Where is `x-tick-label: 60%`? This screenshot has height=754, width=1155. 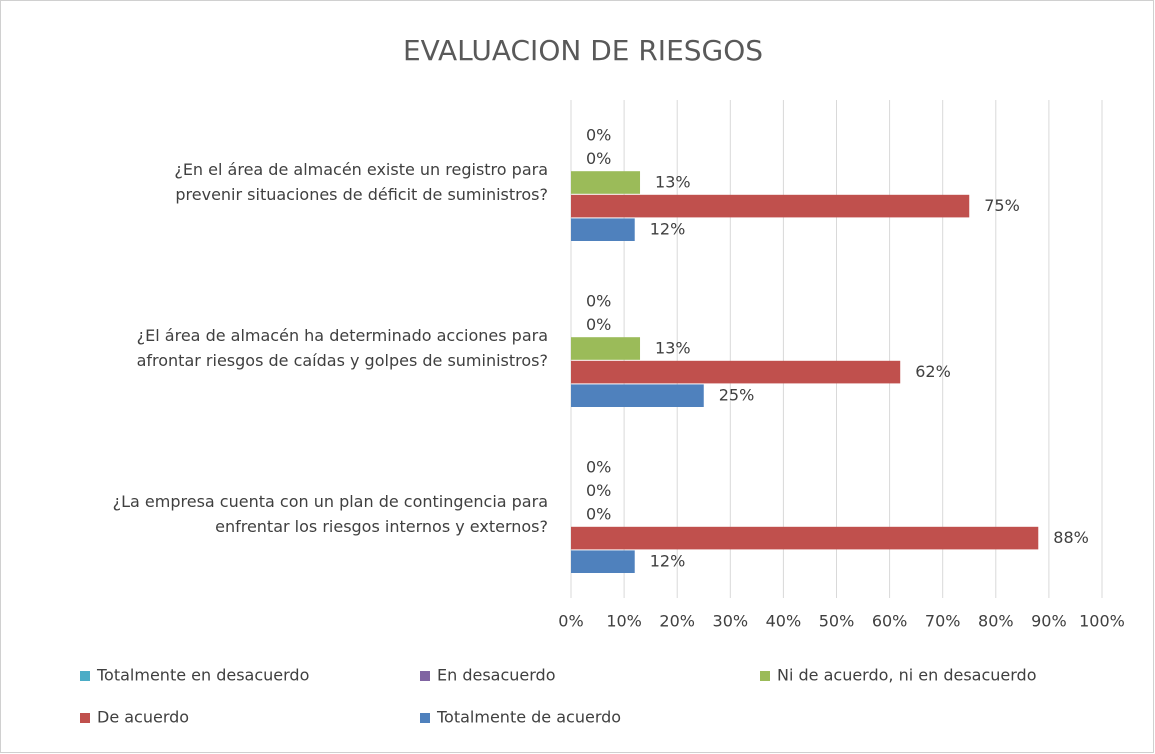 x-tick-label: 60% is located at coordinates (890, 621).